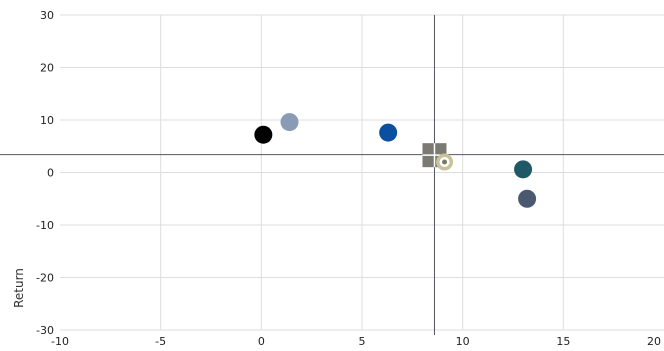 The width and height of the screenshot is (664, 351). I want to click on x-axis-ticks: -10 -5 0 5 10 15 20, so click(356, 341).